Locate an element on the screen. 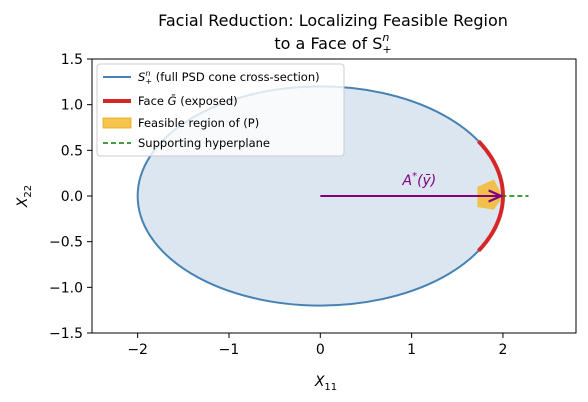 This screenshot has height=402, width=588. x-axis-label: X11 is located at coordinates (325, 383).